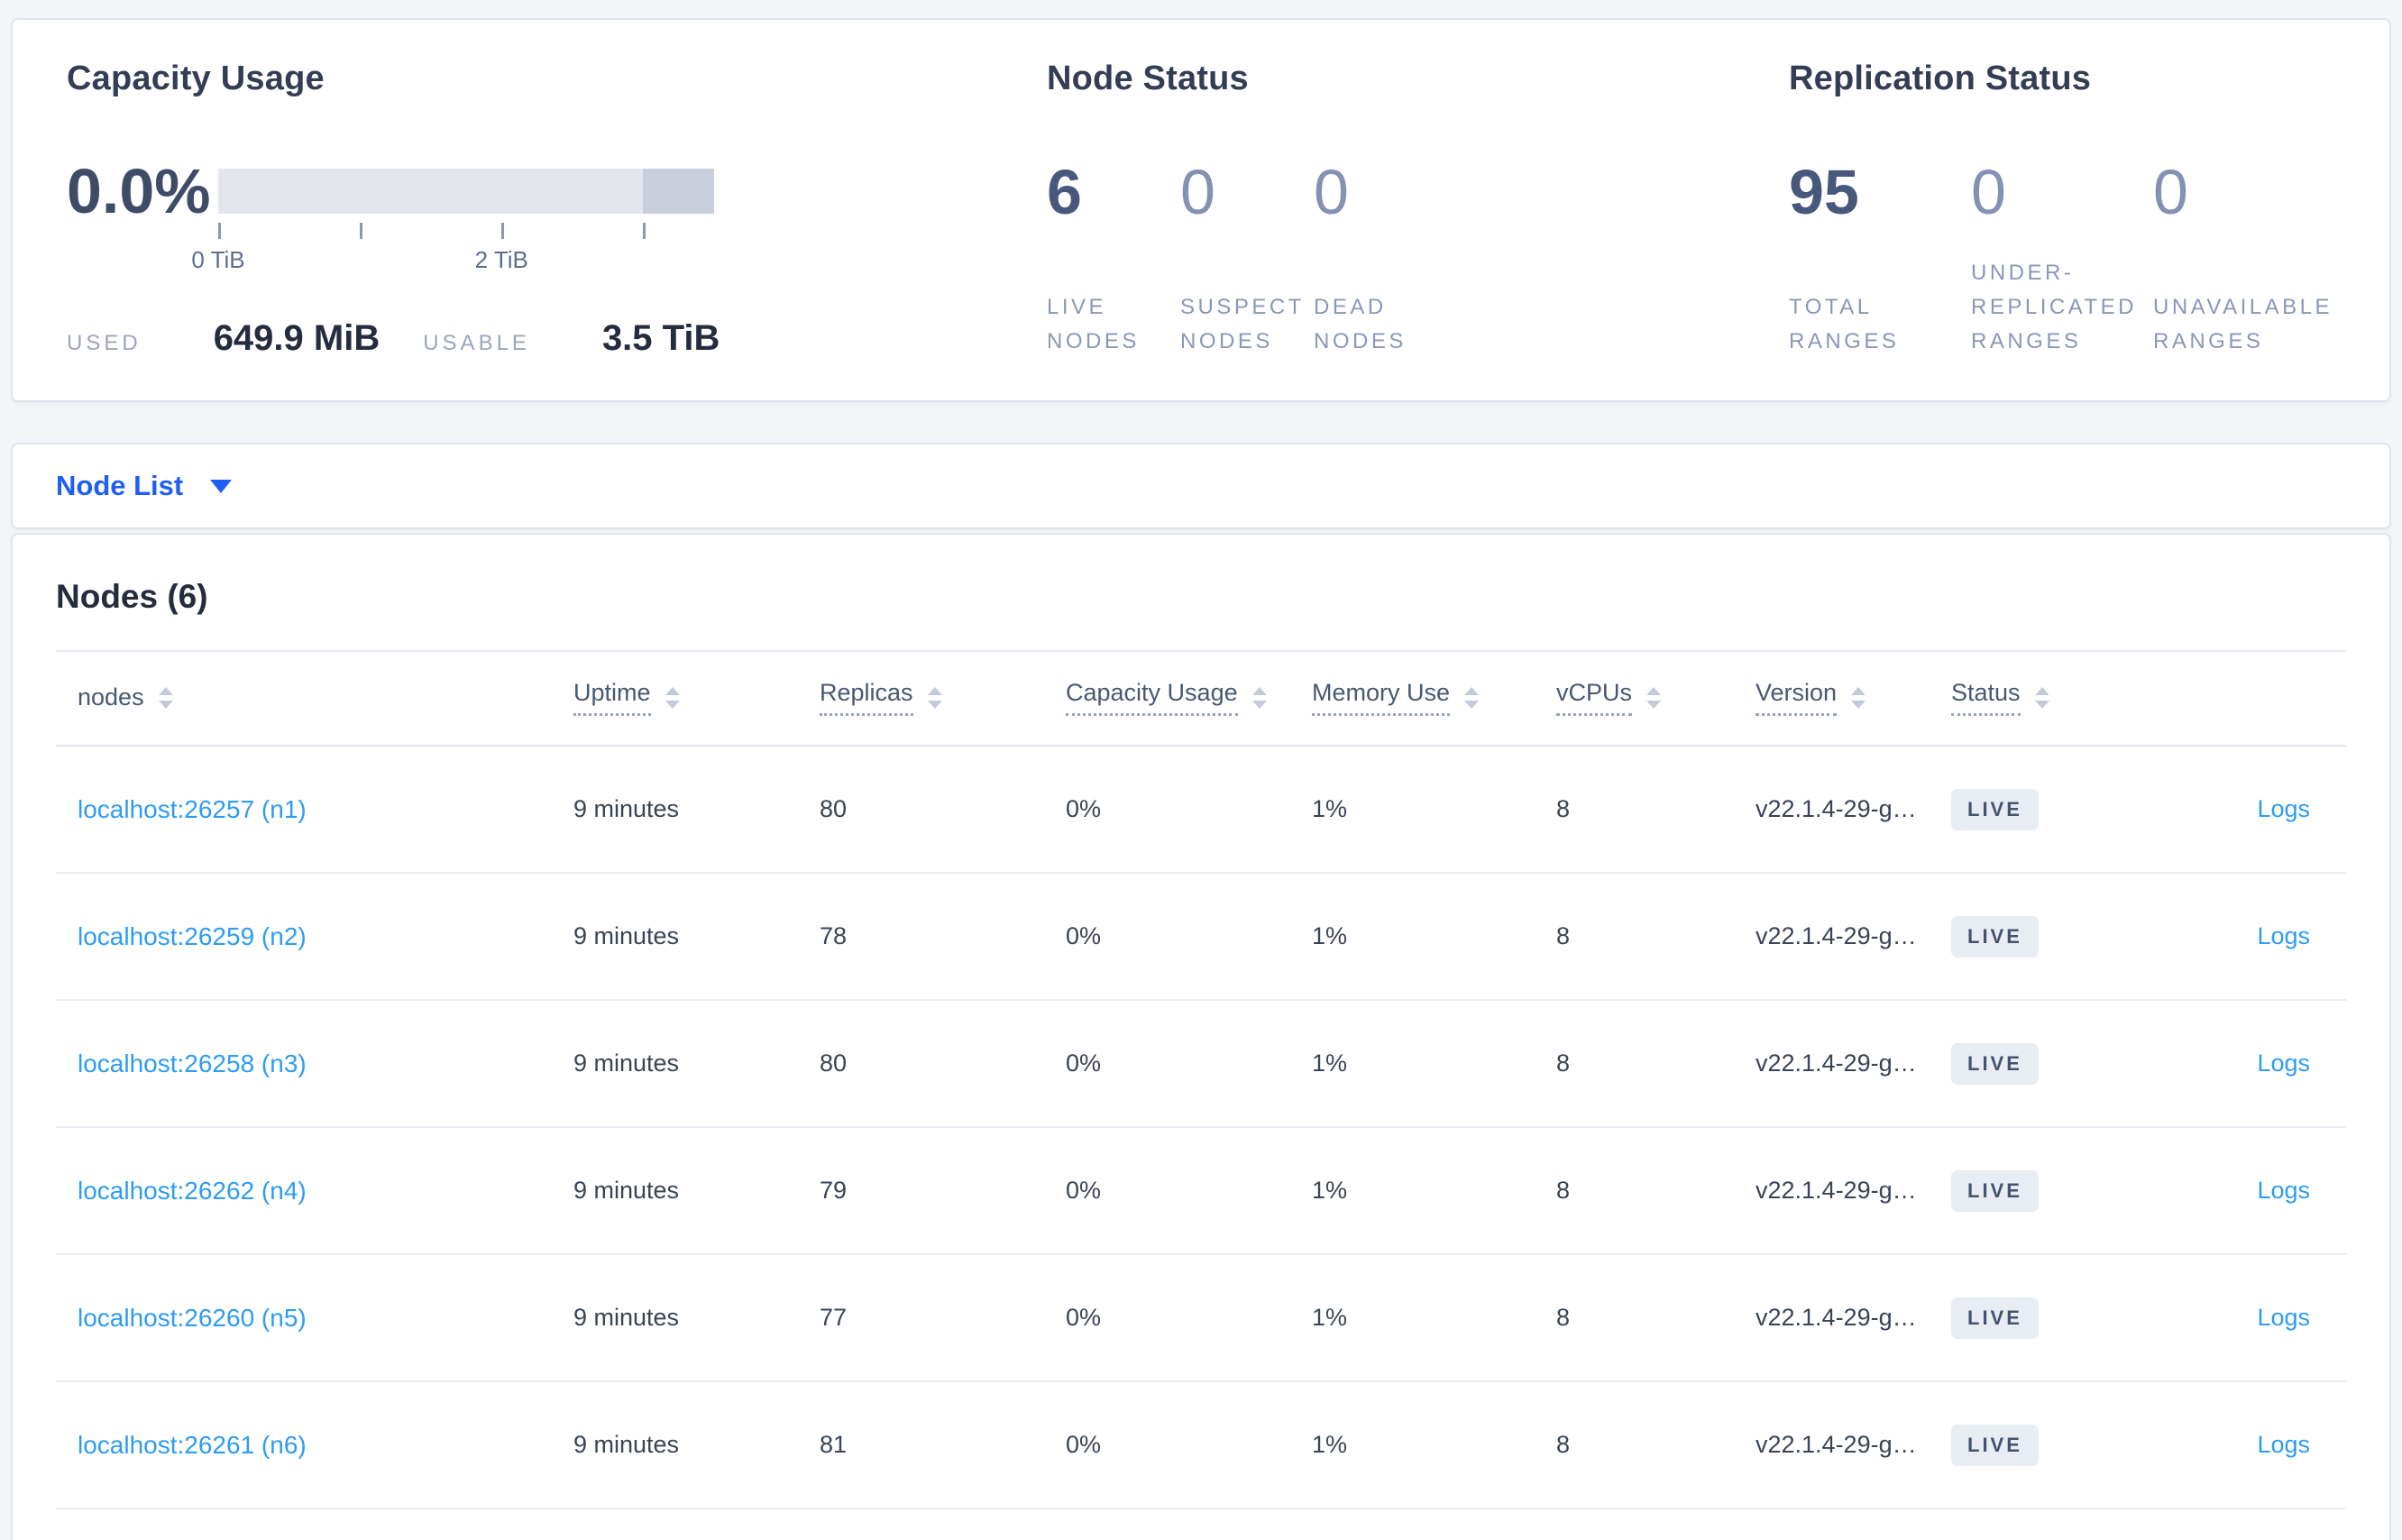 The image size is (2402, 1540). I want to click on node-status-title: Node Status, so click(1147, 78).